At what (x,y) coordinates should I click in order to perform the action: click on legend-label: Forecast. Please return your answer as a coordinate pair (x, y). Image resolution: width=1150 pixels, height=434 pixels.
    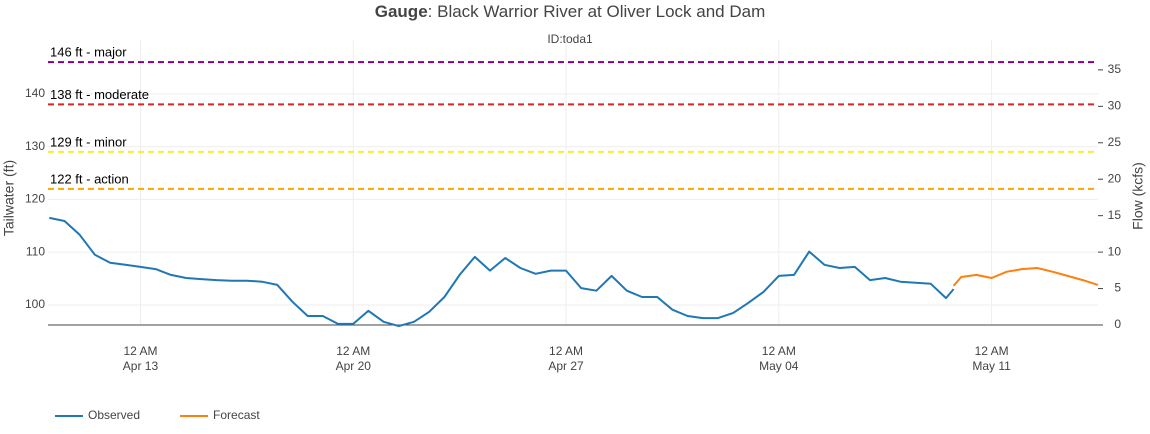
    Looking at the image, I should click on (236, 415).